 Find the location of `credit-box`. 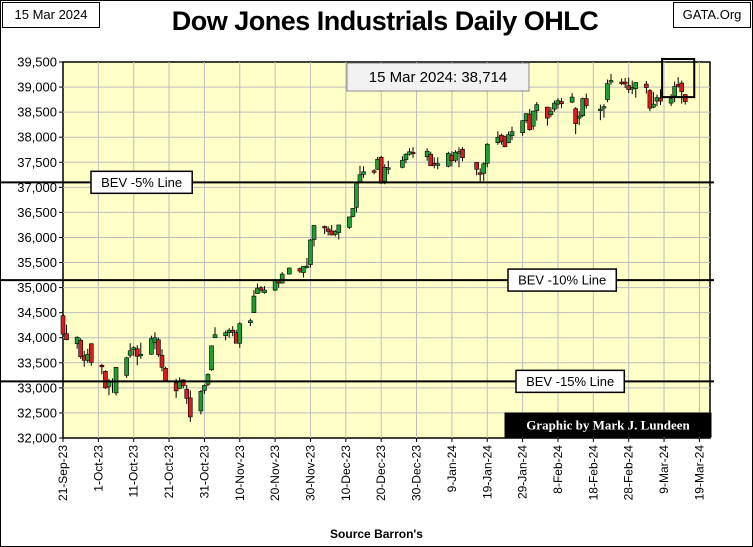

credit-box is located at coordinates (608, 425).